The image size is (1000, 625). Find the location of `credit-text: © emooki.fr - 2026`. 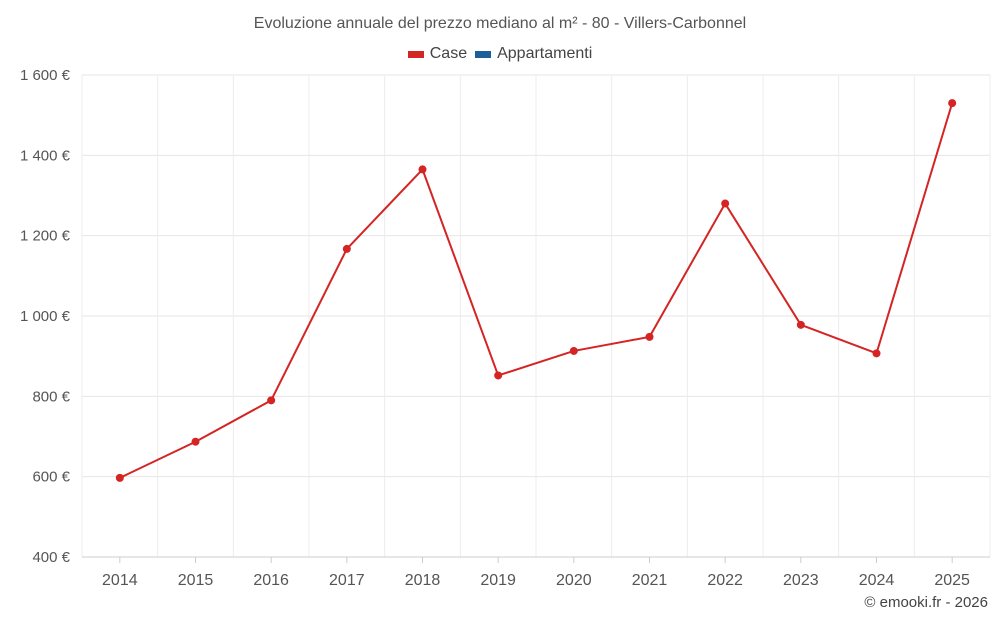

credit-text: © emooki.fr - 2026 is located at coordinates (926, 602).